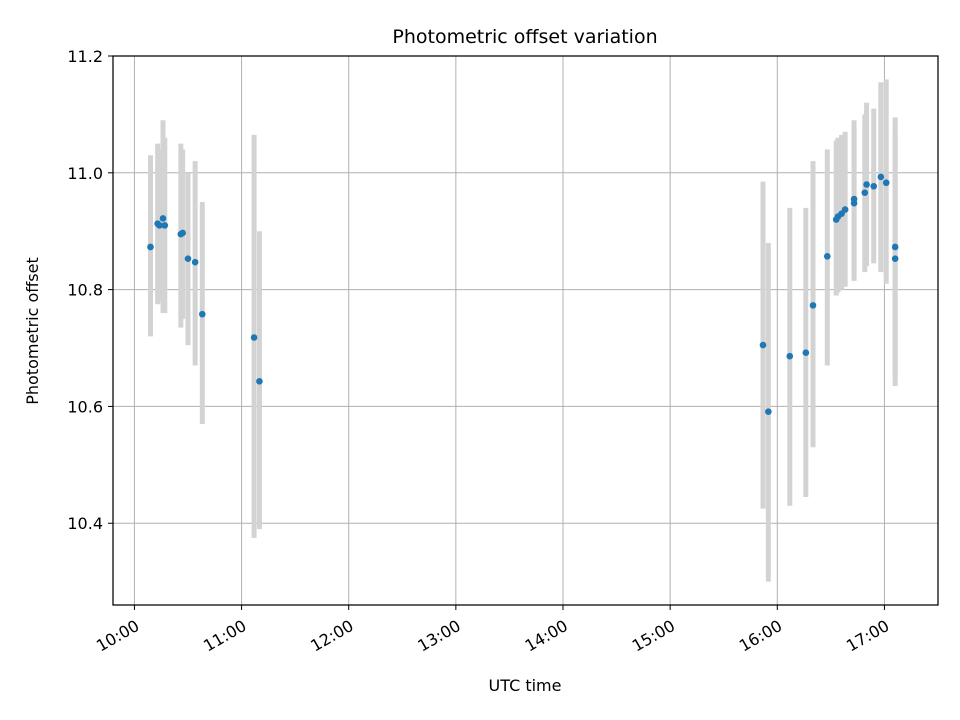 Image resolution: width=960 pixels, height=720 pixels. Describe the element at coordinates (524, 37) in the screenshot. I see `chart-title: Photometric offset variation` at that location.